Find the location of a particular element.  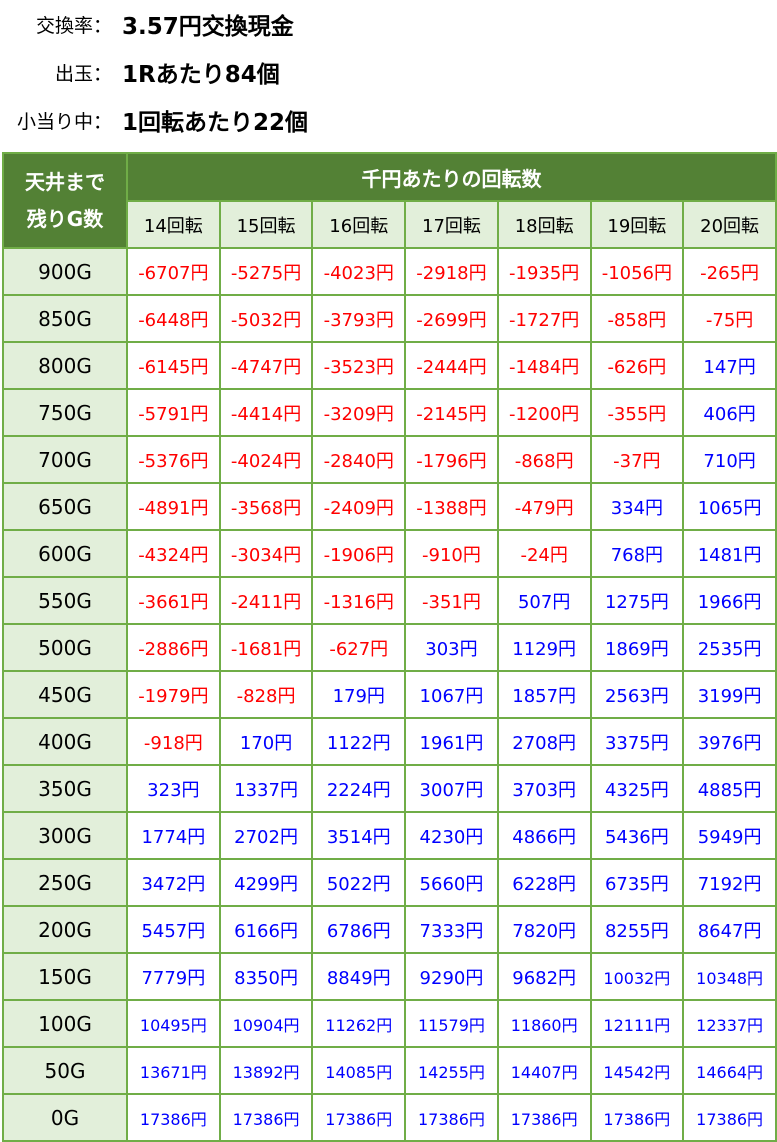

value-cell: 7333円 is located at coordinates (451, 929).